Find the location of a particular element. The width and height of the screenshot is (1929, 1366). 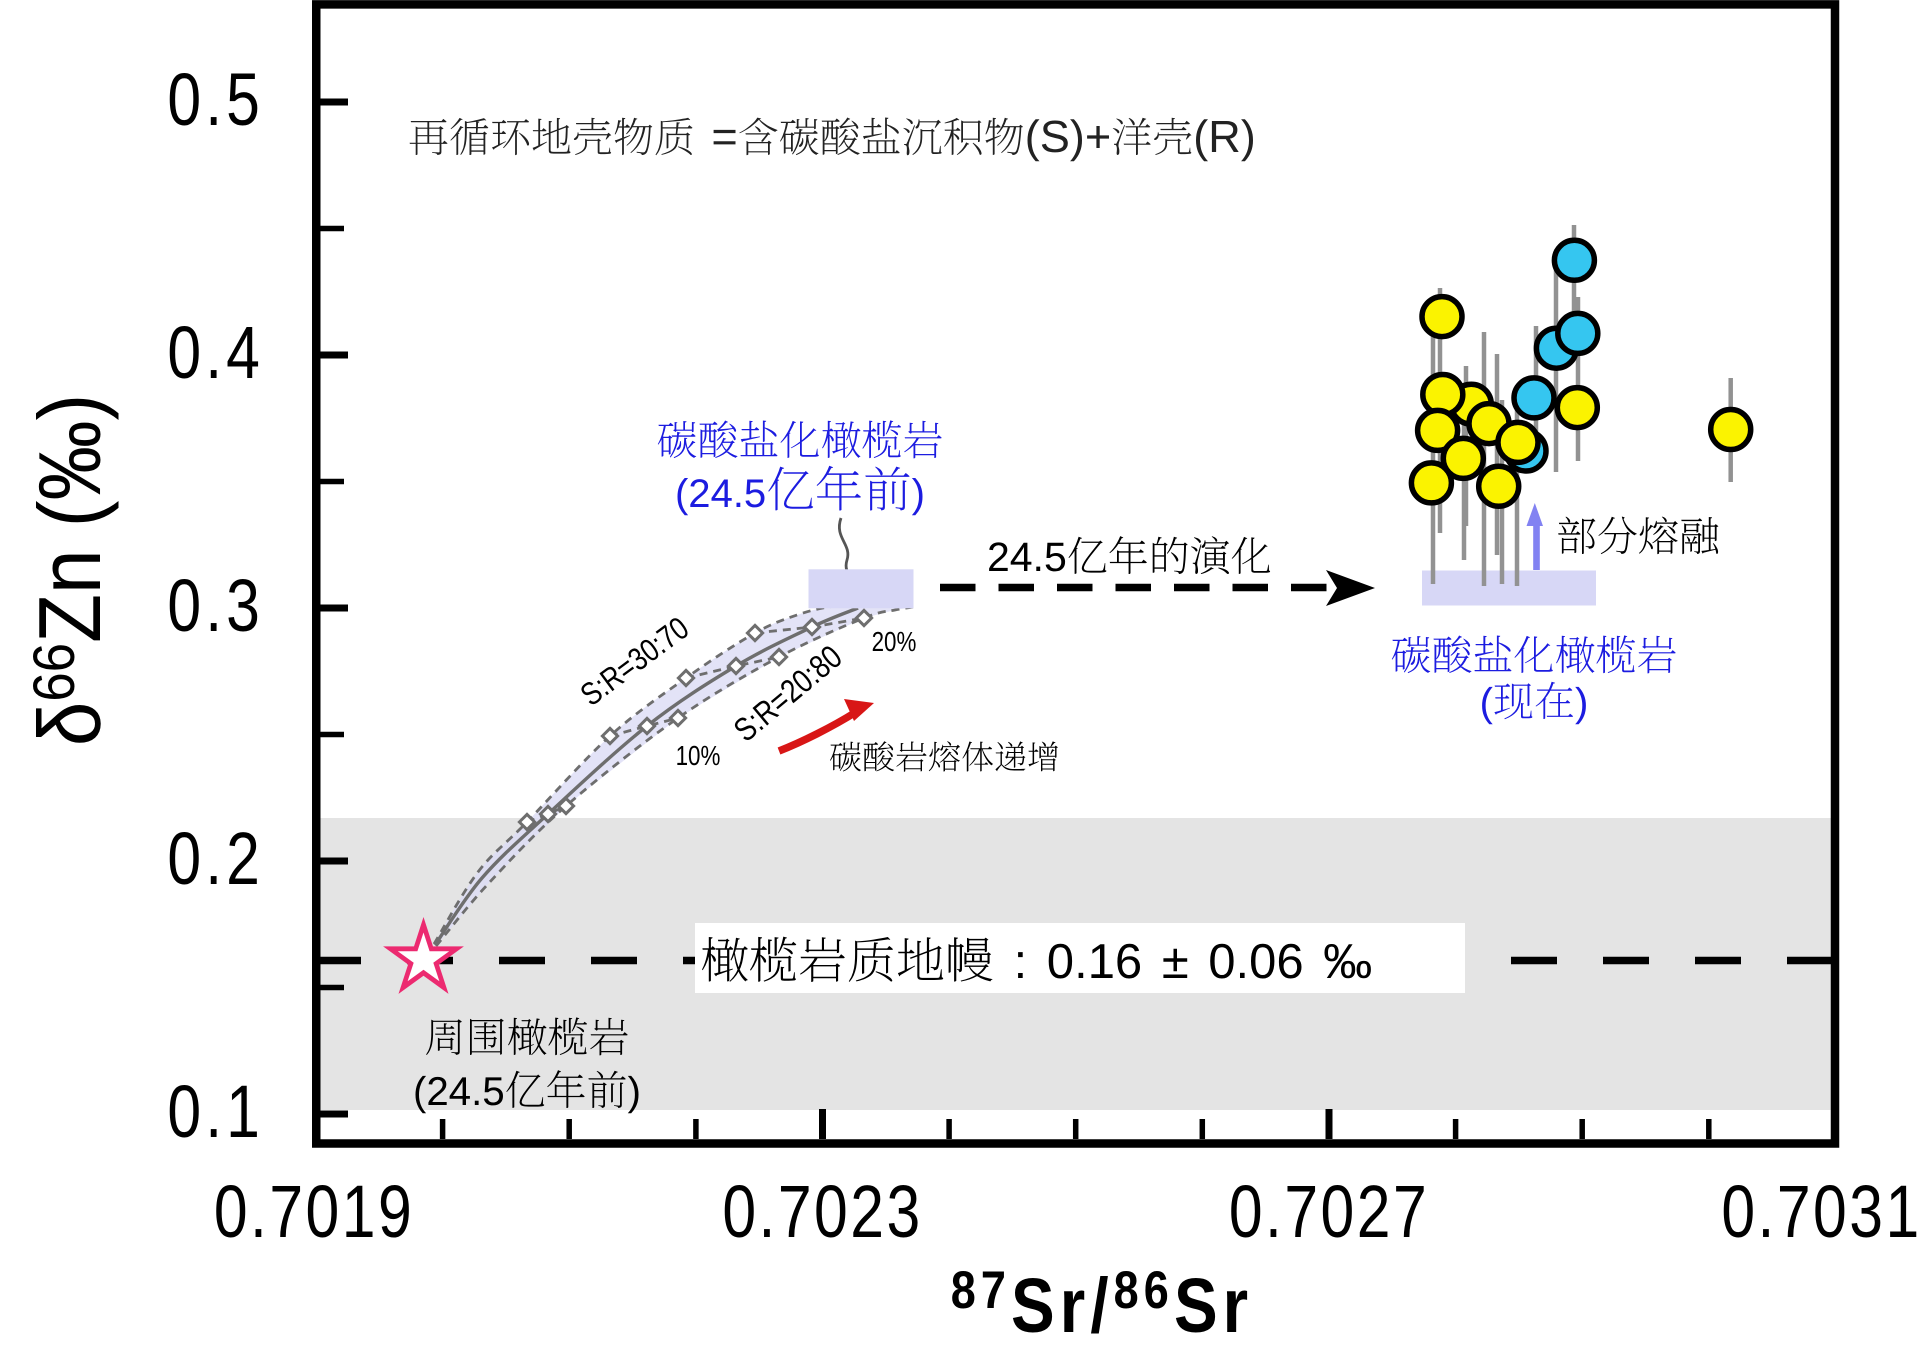

svg-text: 10% is located at coordinates (698, 756).